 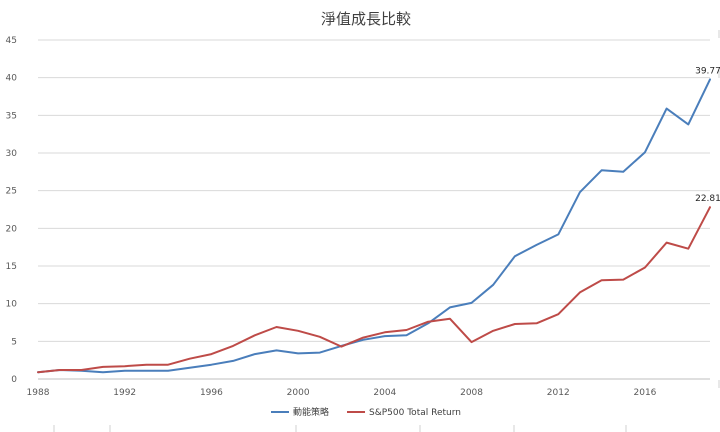 I want to click on x-tick-label: 1988, so click(x=38, y=393).